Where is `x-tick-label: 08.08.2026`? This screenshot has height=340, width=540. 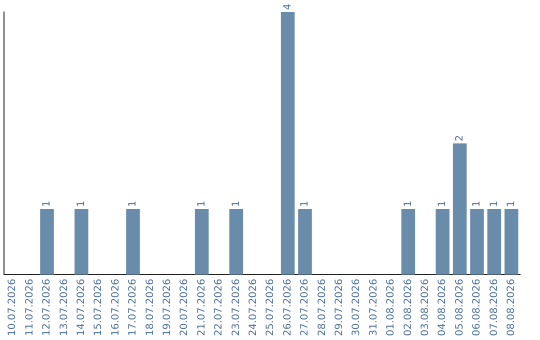 x-tick-label: 08.08.2026 is located at coordinates (511, 307).